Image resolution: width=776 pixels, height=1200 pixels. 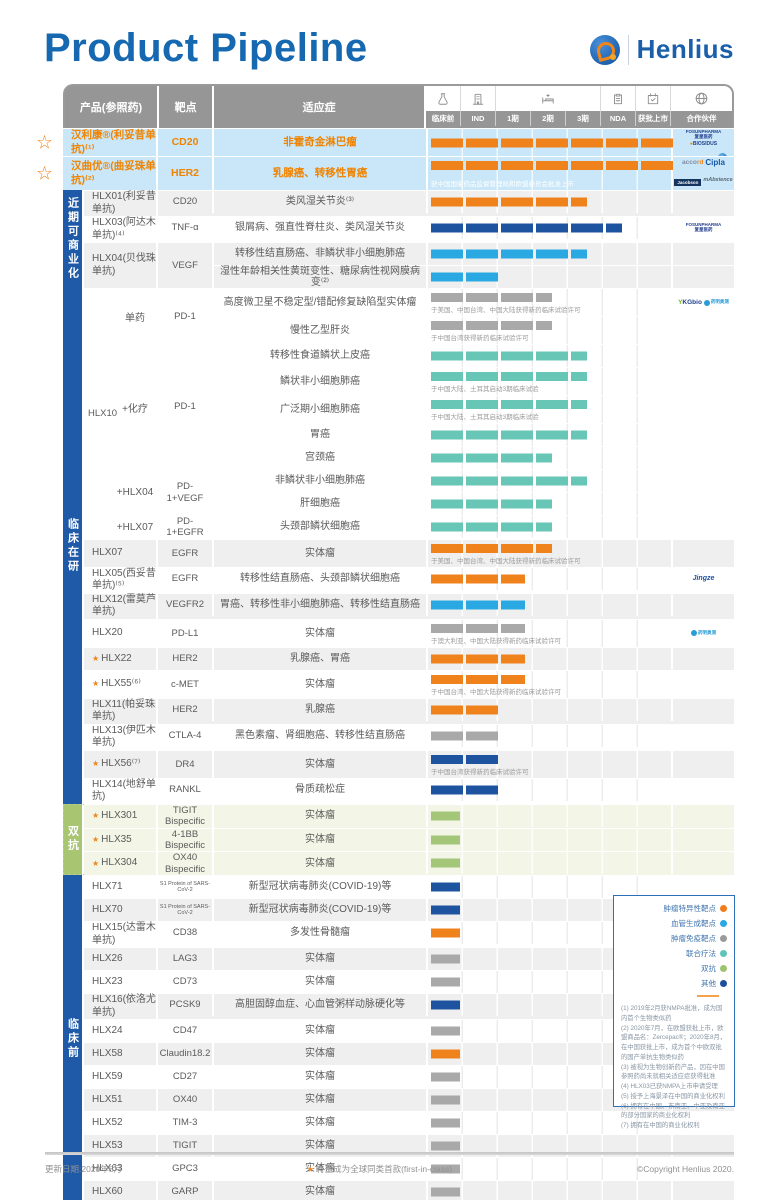 I want to click on table-row: HLX12(雷莫芦单抗) VEGFR2 胃癌、转移性非小细胞肺癌、转移性结直肠癌, so click(x=409, y=605).